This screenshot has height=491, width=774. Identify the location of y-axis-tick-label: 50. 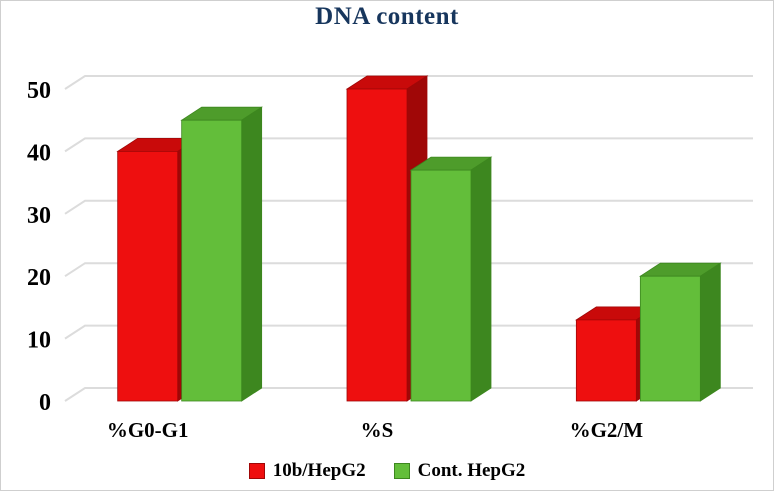
(39, 91).